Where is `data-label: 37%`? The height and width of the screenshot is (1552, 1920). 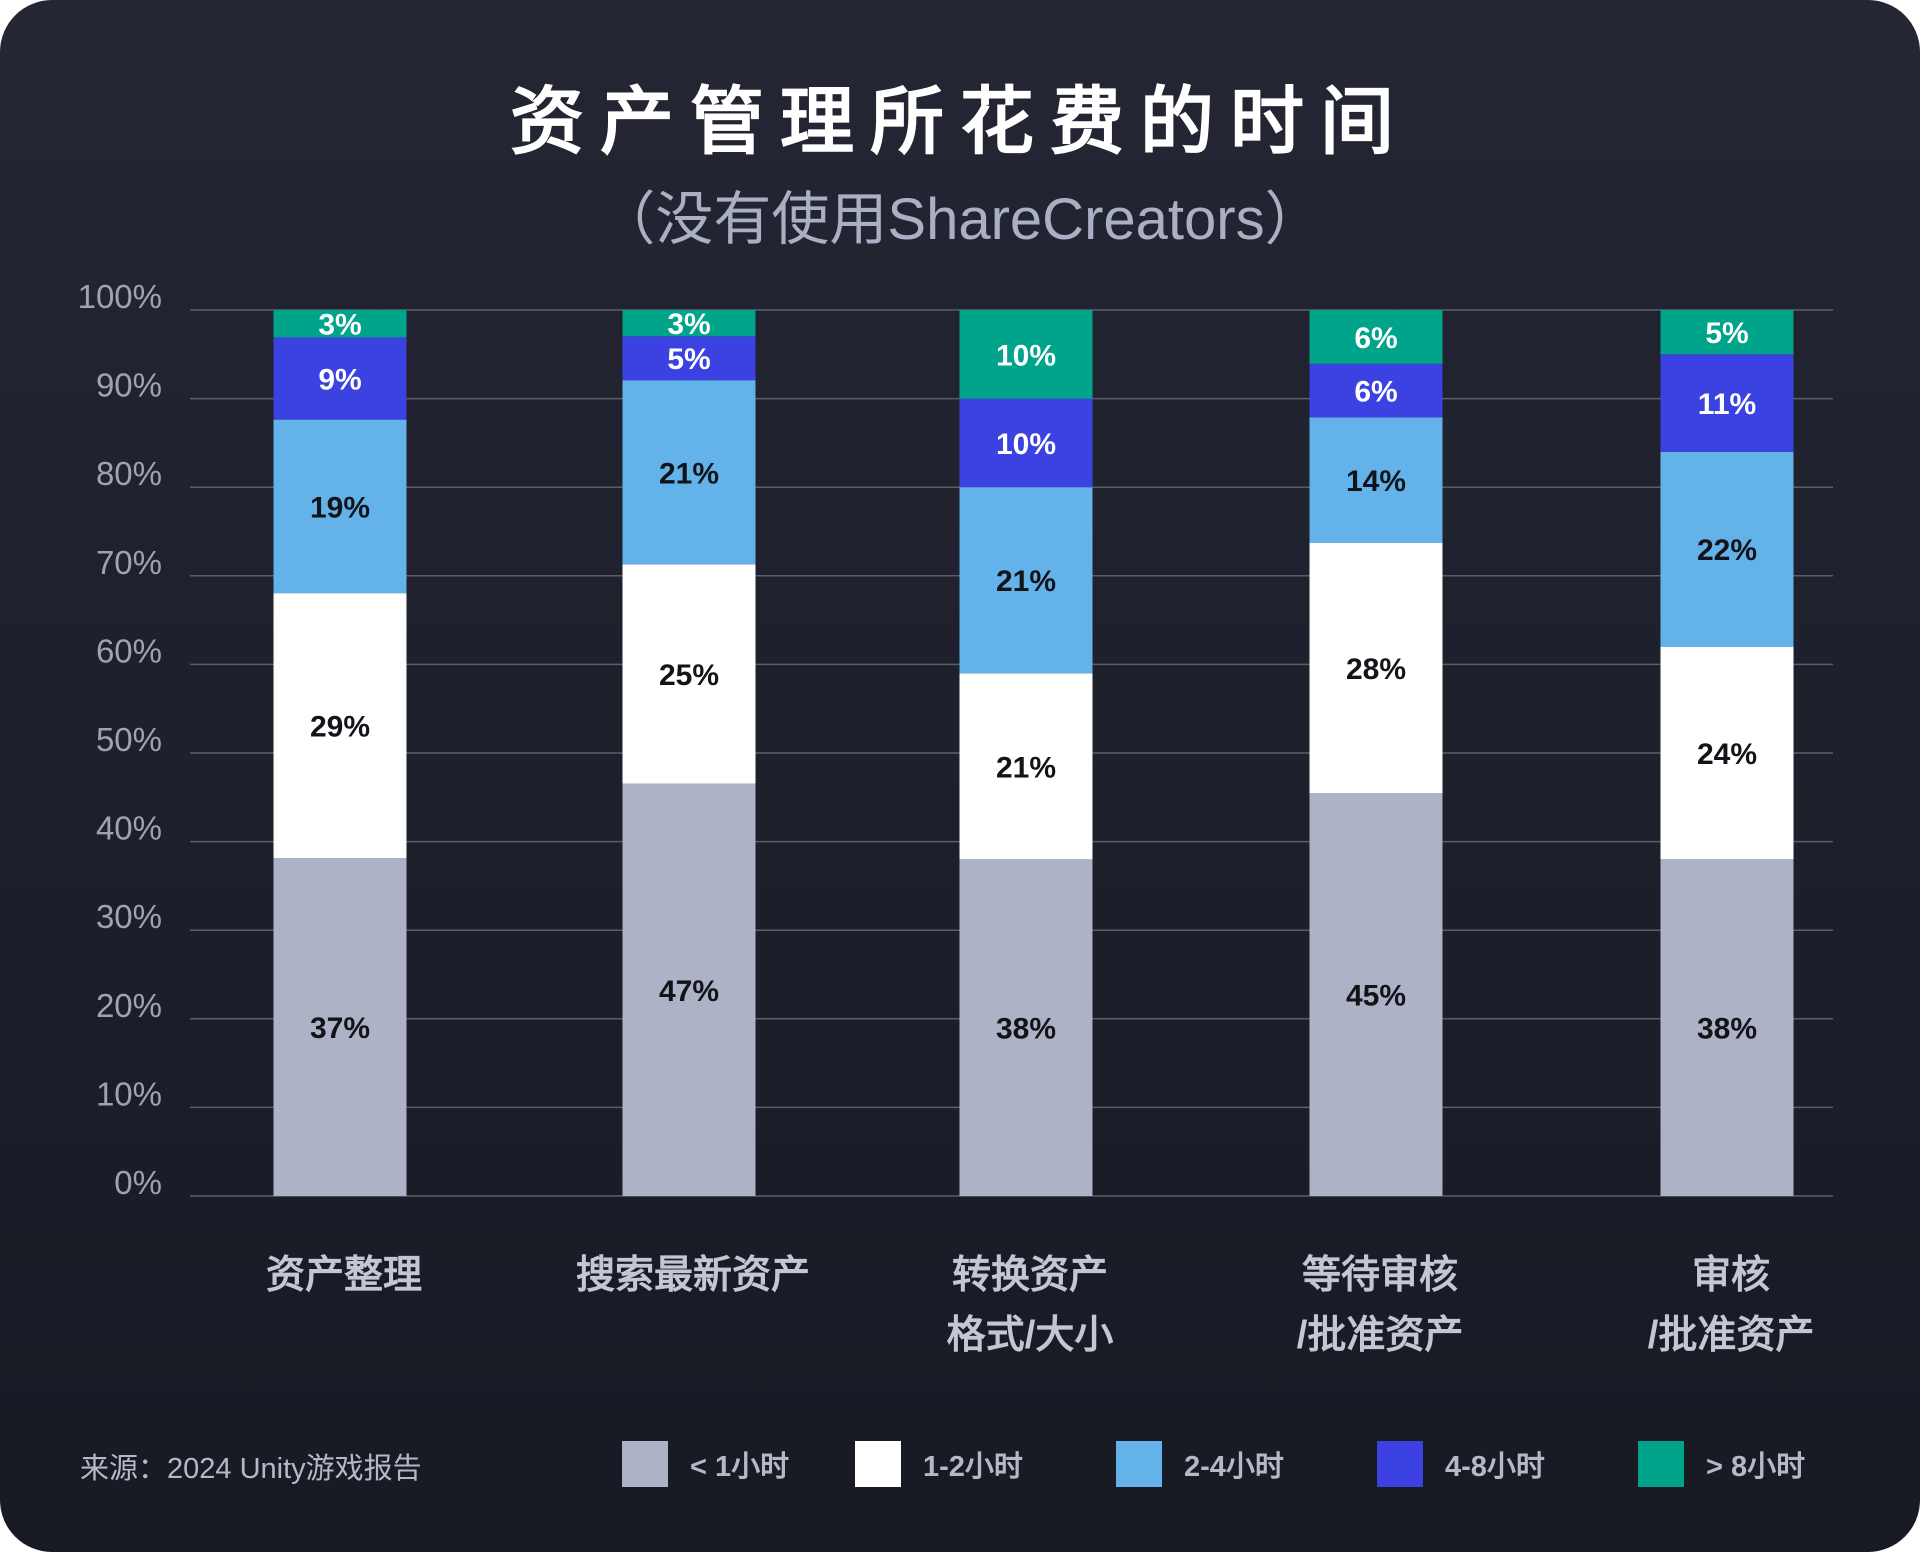 data-label: 37% is located at coordinates (340, 1028).